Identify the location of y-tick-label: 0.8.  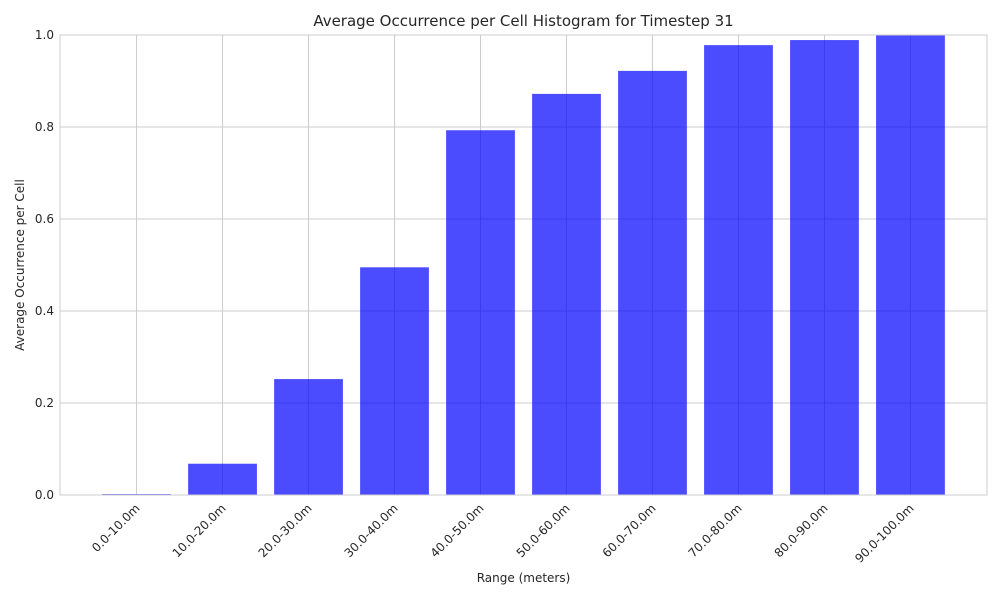
(44, 127).